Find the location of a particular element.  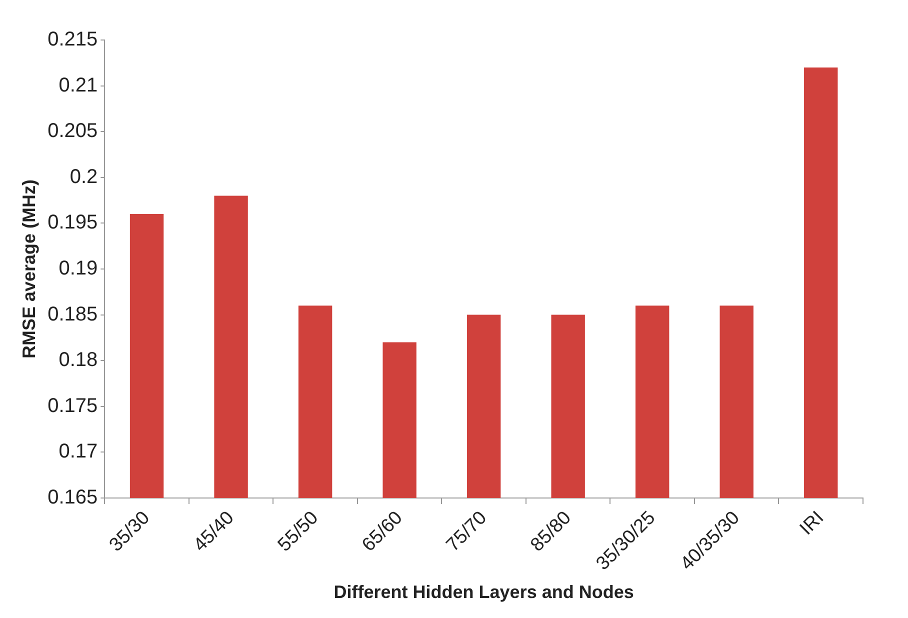

y-tick-label: 0.21 is located at coordinates (78, 85).